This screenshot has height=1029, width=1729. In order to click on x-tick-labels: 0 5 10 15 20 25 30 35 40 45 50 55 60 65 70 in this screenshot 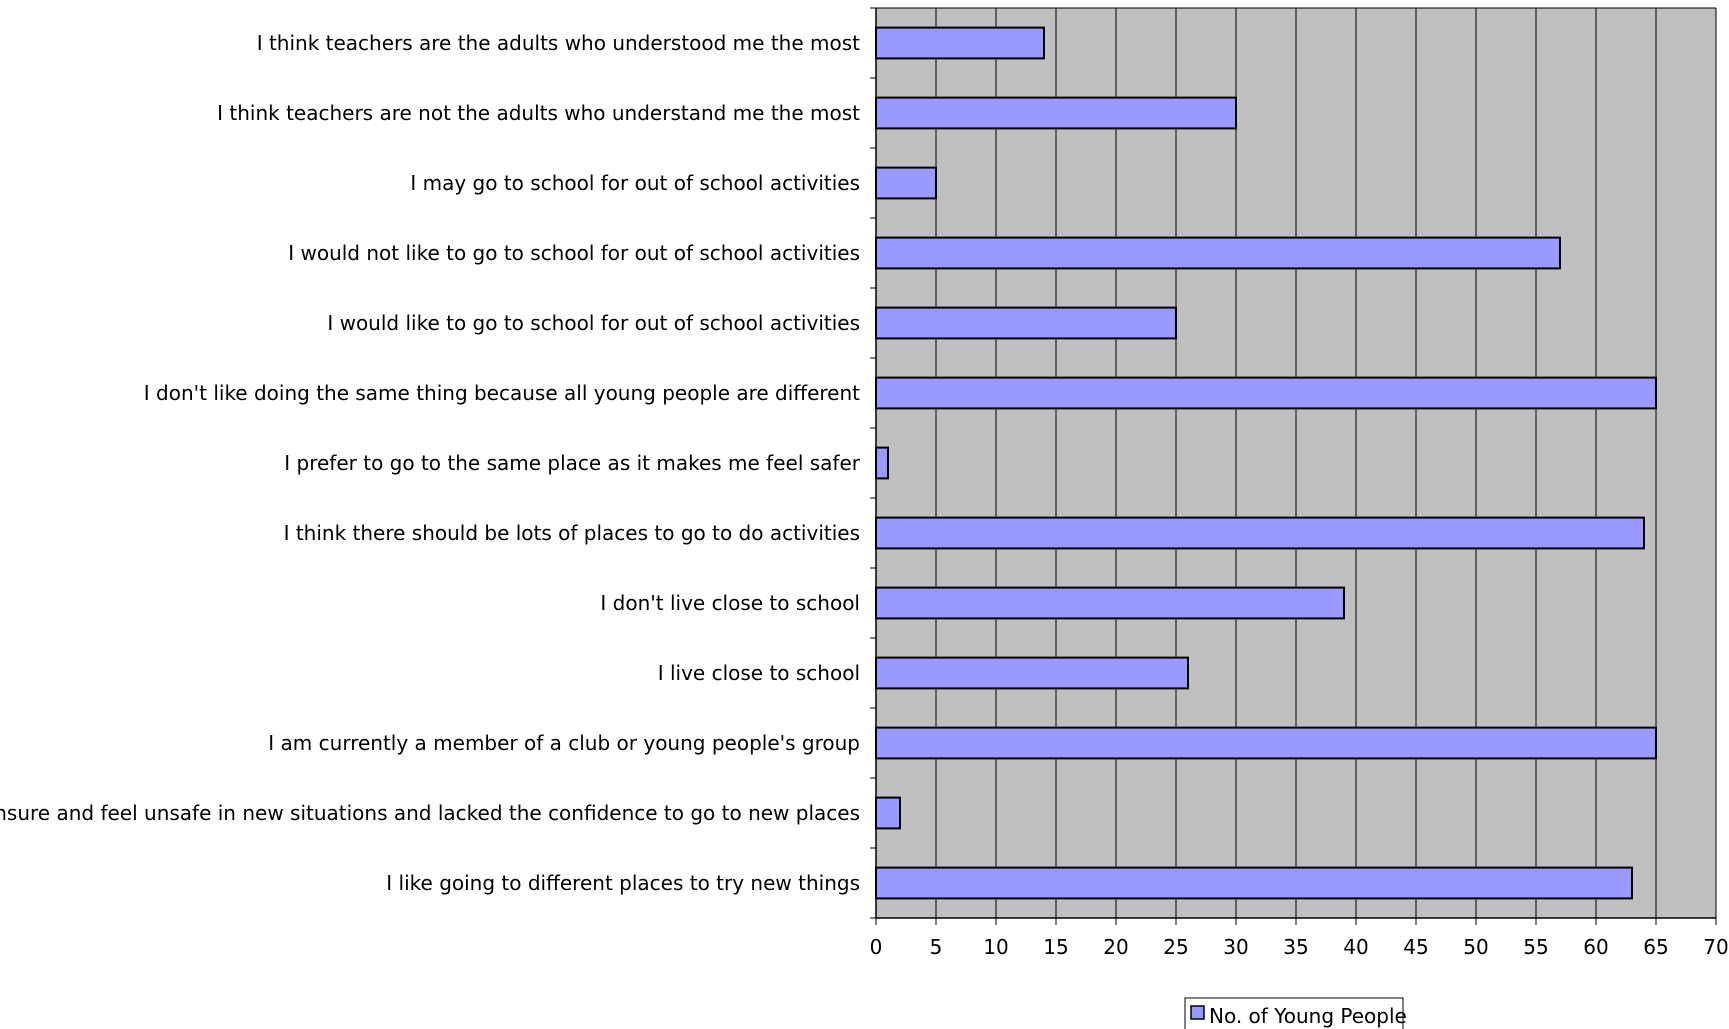, I will do `click(1299, 947)`.